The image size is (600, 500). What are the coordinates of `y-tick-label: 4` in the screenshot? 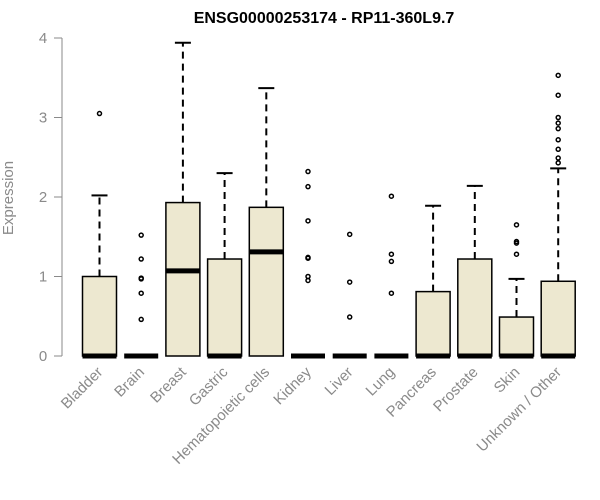 It's located at (43, 38).